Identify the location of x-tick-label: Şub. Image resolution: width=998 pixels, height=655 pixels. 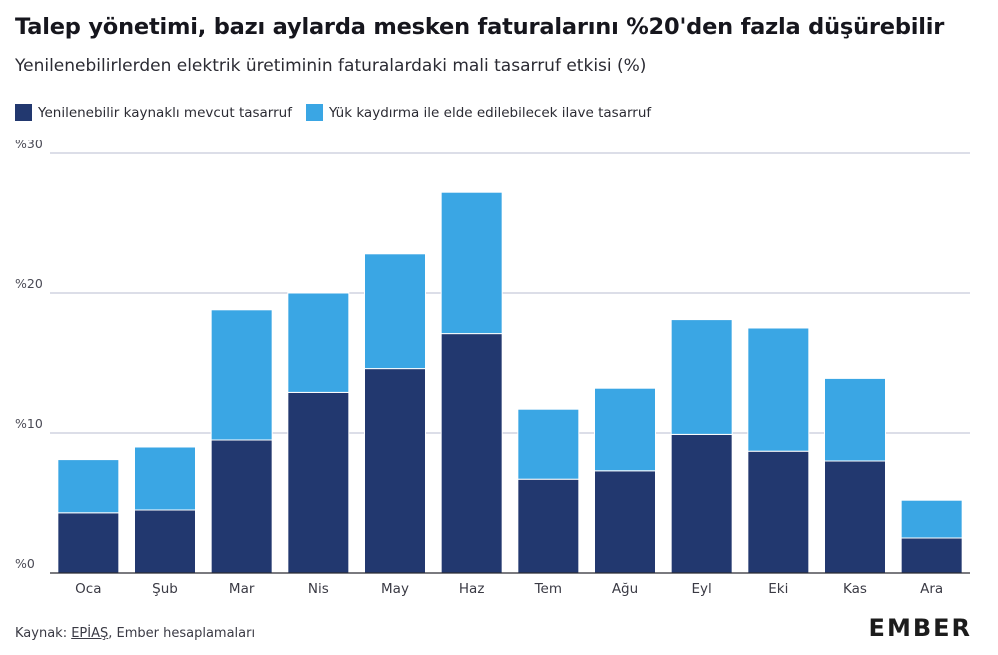
(165, 589).